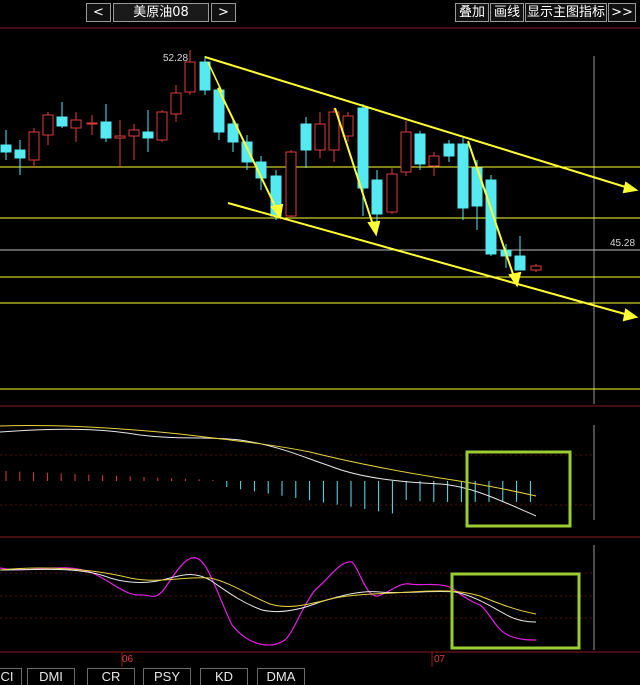  What do you see at coordinates (472, 12) in the screenshot?
I see `overlay-button: 叠加` at bounding box center [472, 12].